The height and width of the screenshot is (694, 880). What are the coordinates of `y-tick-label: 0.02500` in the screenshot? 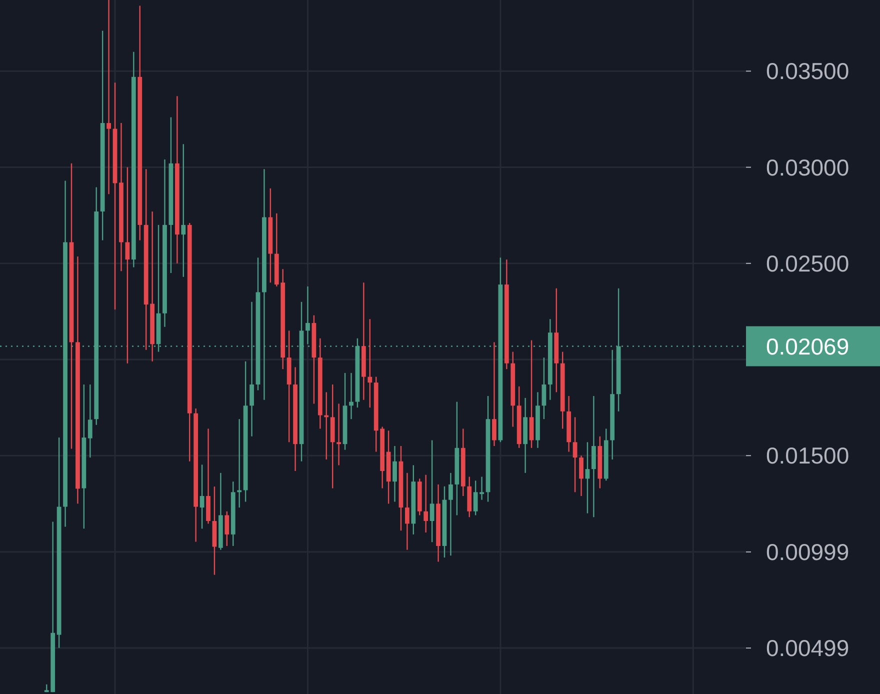 It's located at (808, 263).